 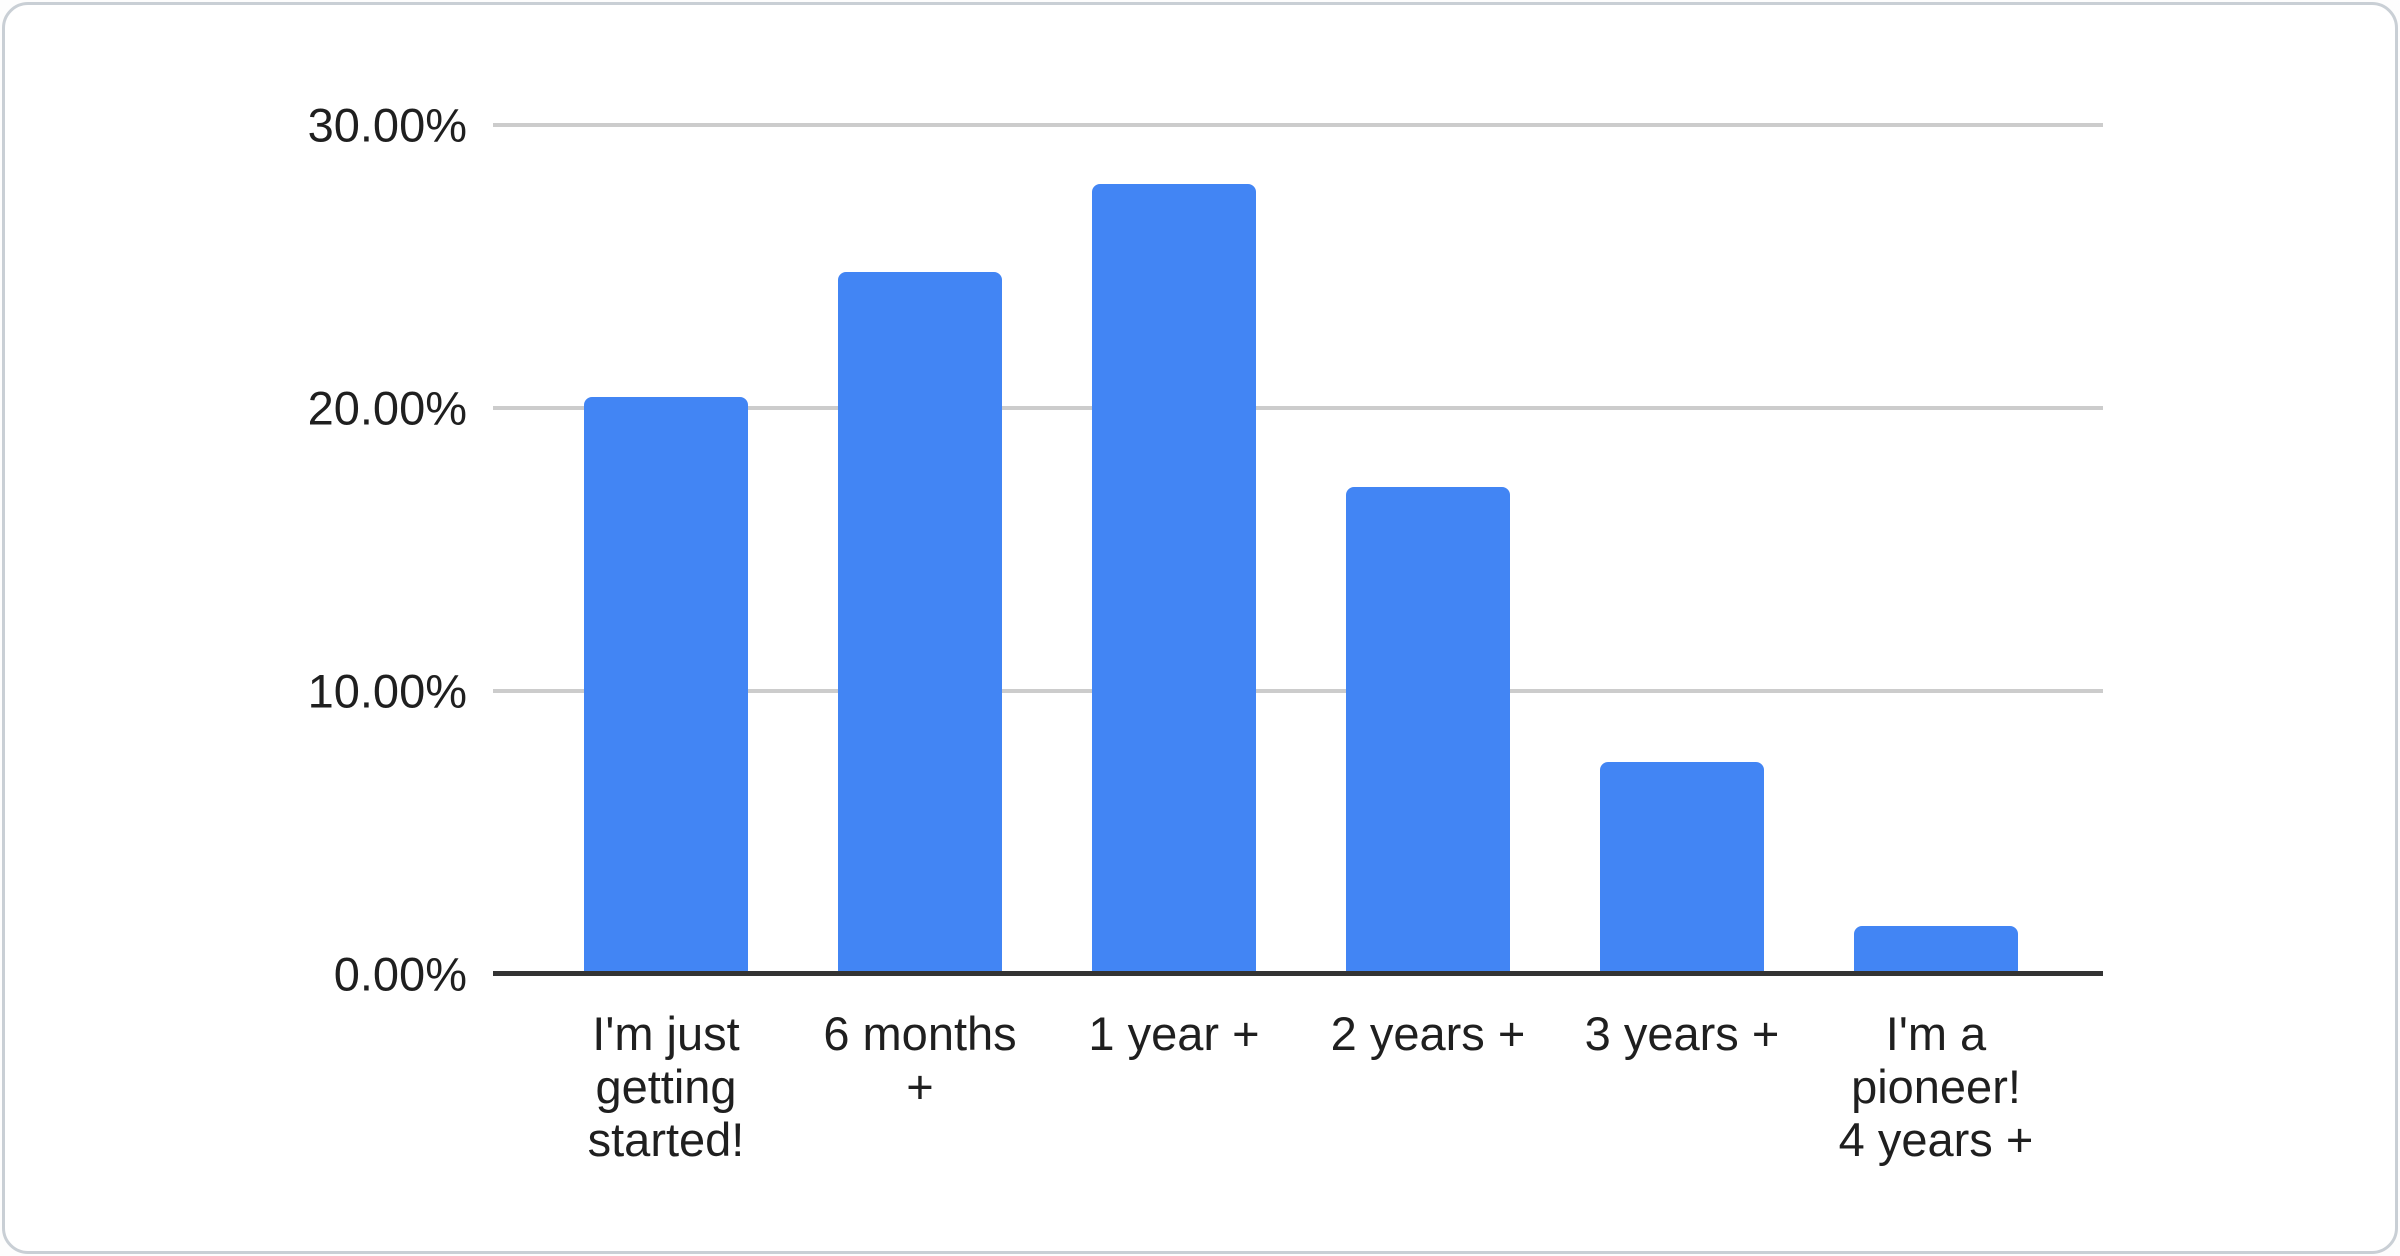 I want to click on x-axis-tick-label-pioneer-4-years: I'm a pioneer! 4 years +, so click(x=1936, y=1086).